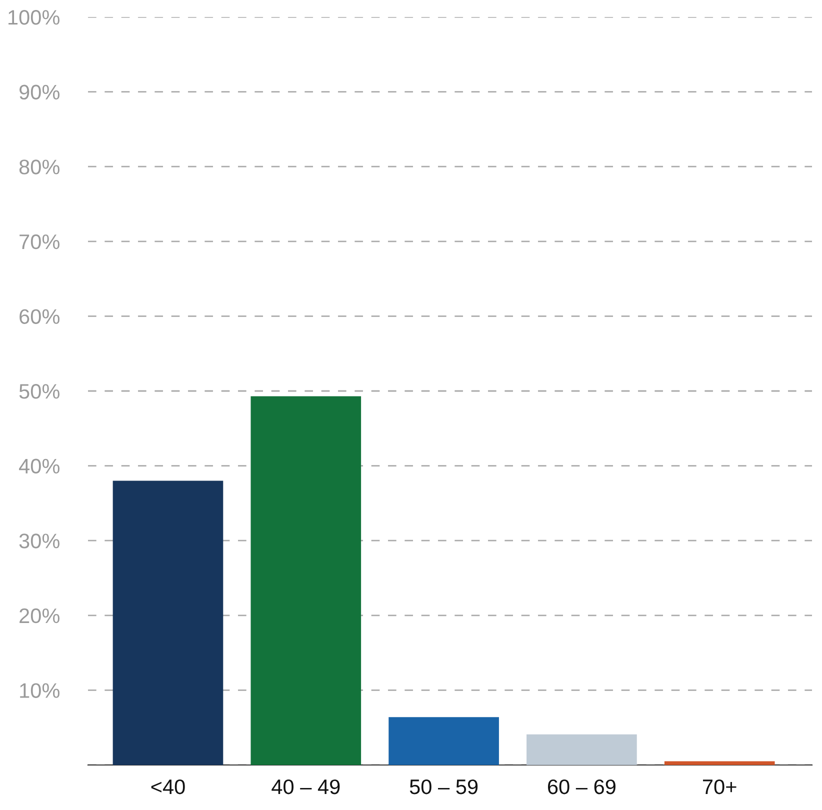 Image resolution: width=822 pixels, height=810 pixels. Describe the element at coordinates (40, 92) in the screenshot. I see `y-tick-label: 90%` at that location.